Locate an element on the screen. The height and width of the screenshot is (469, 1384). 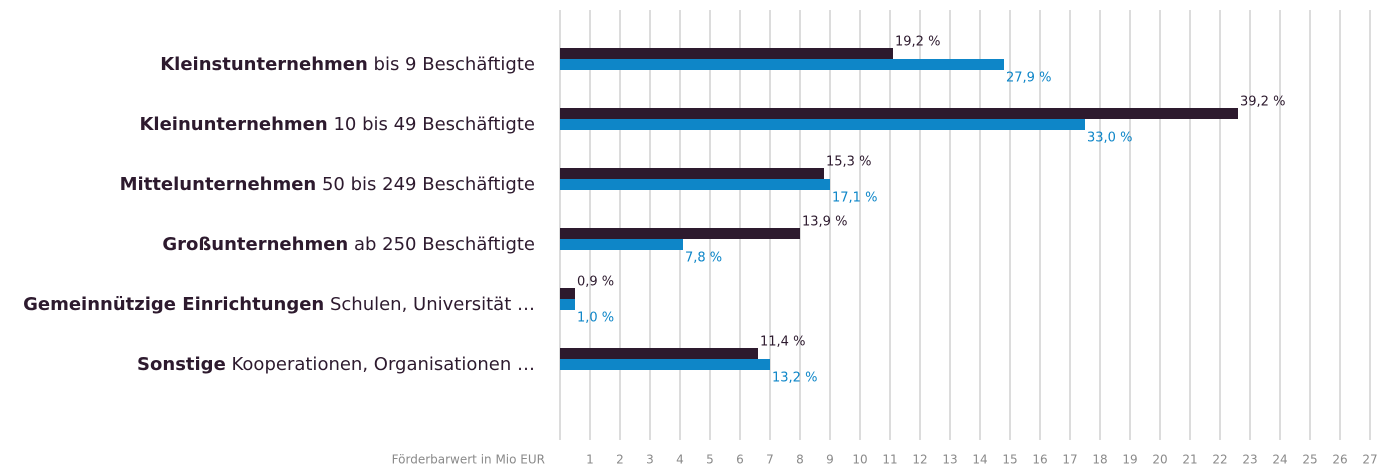
category-detail: 50 bis 249 Beschäftigte is located at coordinates (428, 184).